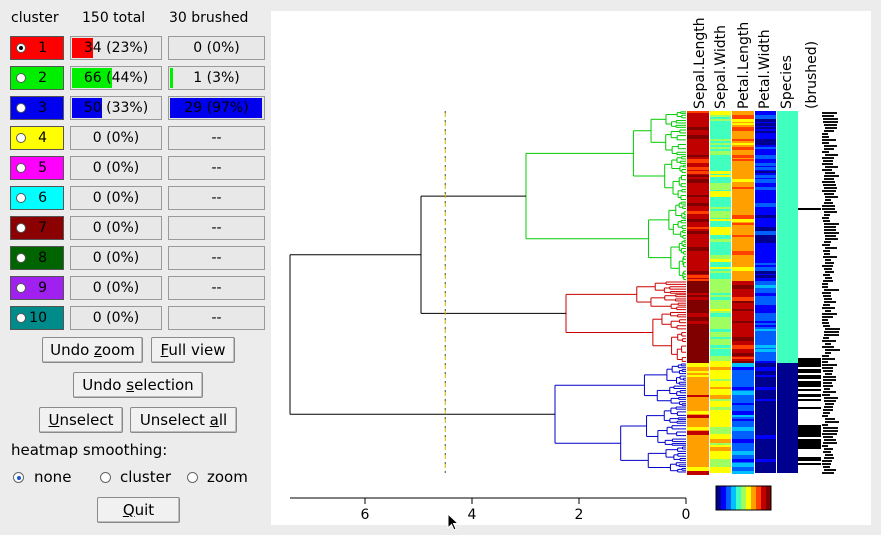 This screenshot has height=535, width=881. I want to click on cluster-swatch-8: 8, so click(37, 258).